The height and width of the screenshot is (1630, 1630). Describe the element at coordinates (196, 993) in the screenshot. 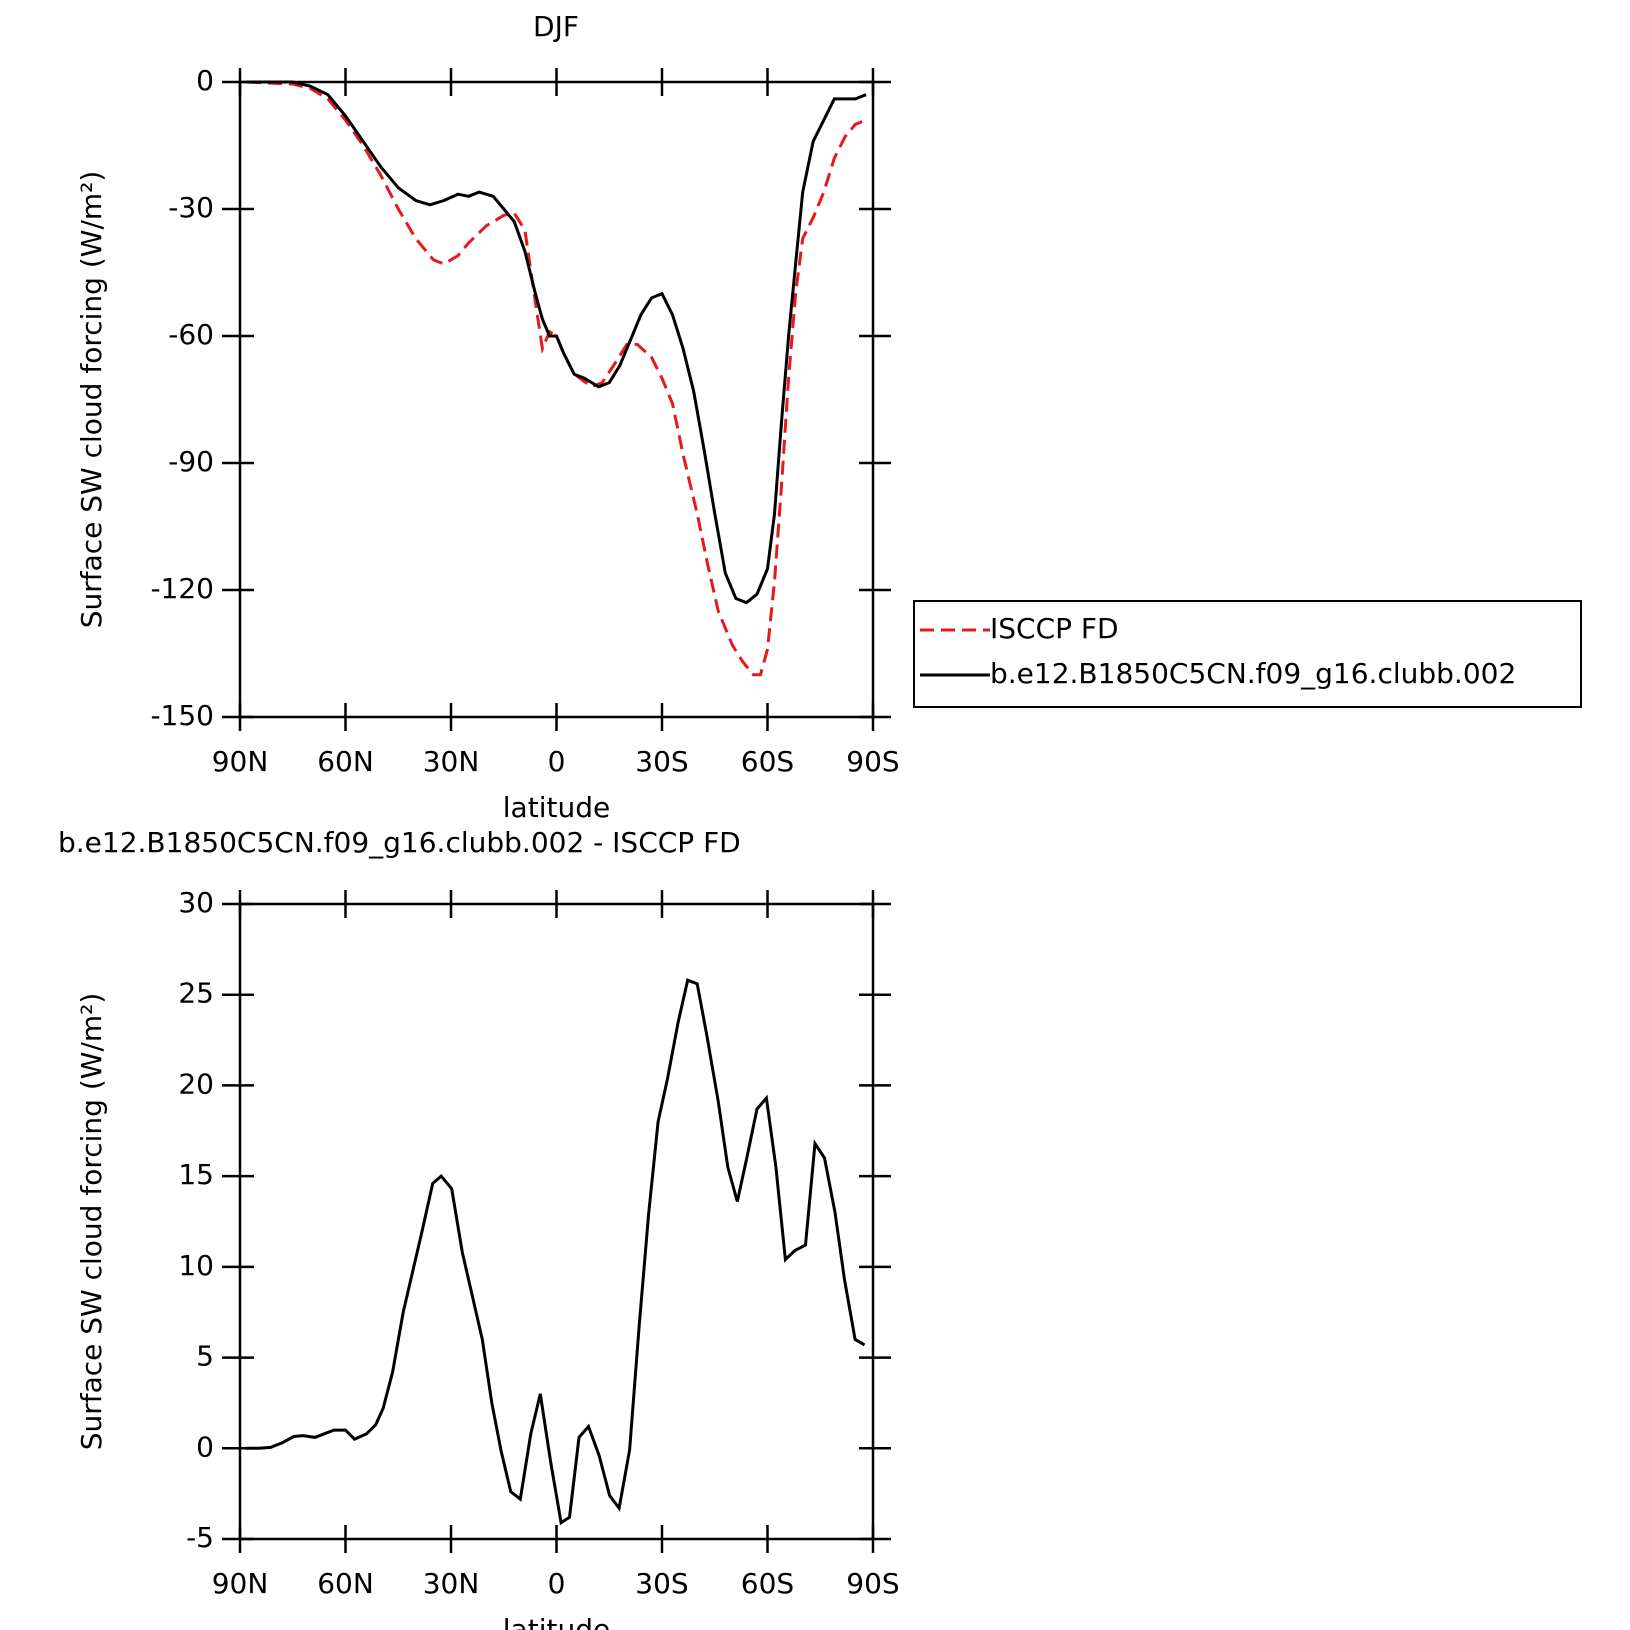

I see `y-tick-label: 25` at that location.